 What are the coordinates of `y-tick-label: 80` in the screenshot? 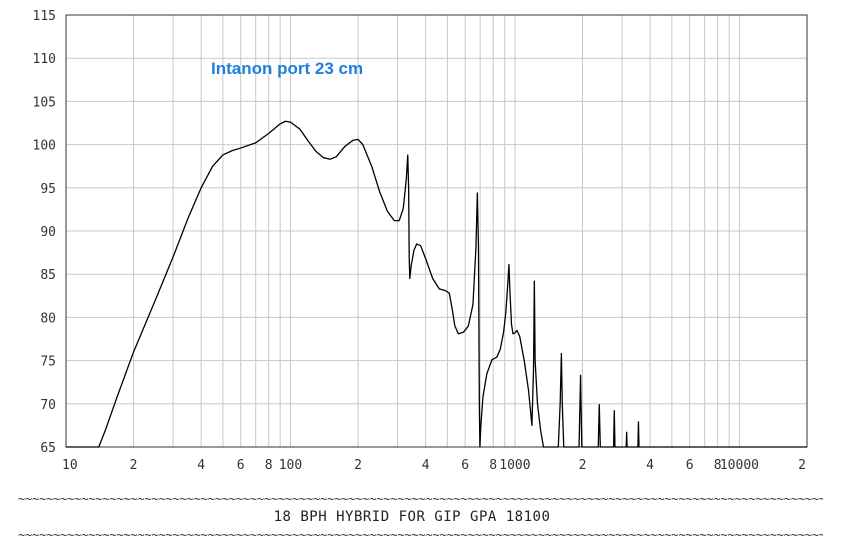 It's located at (48, 318).